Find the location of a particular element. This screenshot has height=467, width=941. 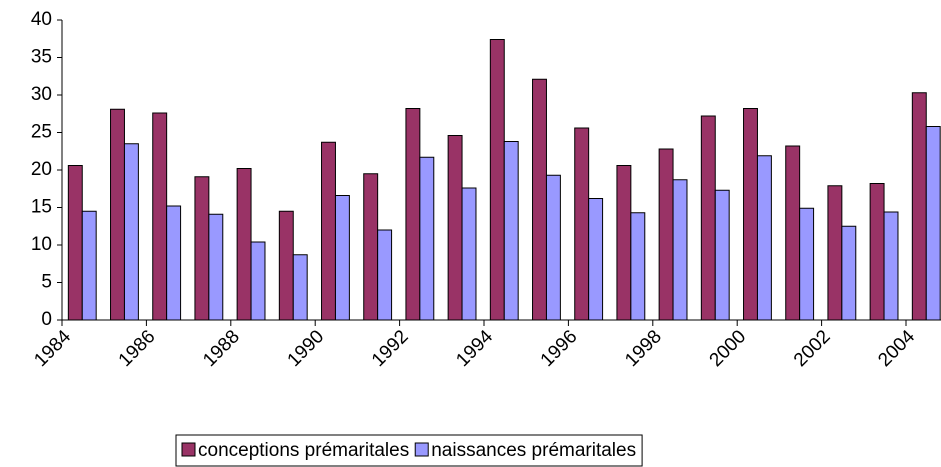

y-tick-label: 5 is located at coordinates (46, 282).